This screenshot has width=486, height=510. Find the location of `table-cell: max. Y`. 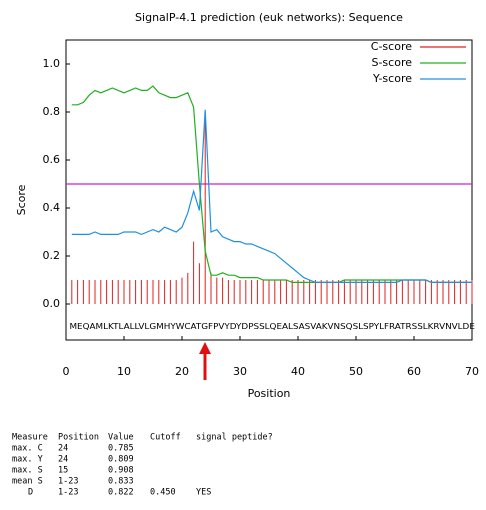

table-cell: max. Y is located at coordinates (27, 460).